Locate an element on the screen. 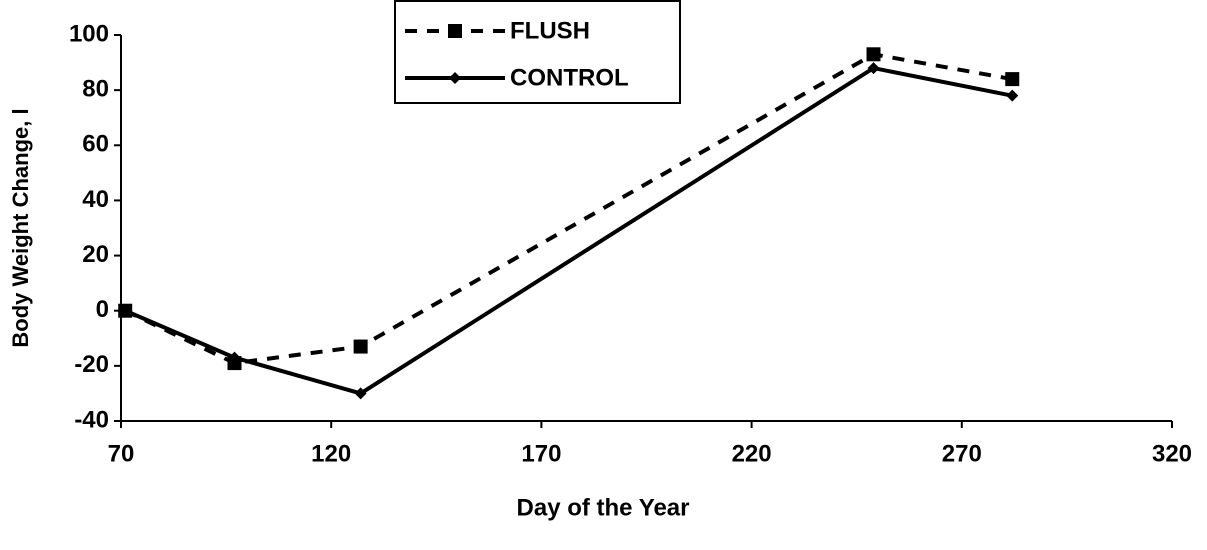  x-tick-label: 170 is located at coordinates (541, 453).